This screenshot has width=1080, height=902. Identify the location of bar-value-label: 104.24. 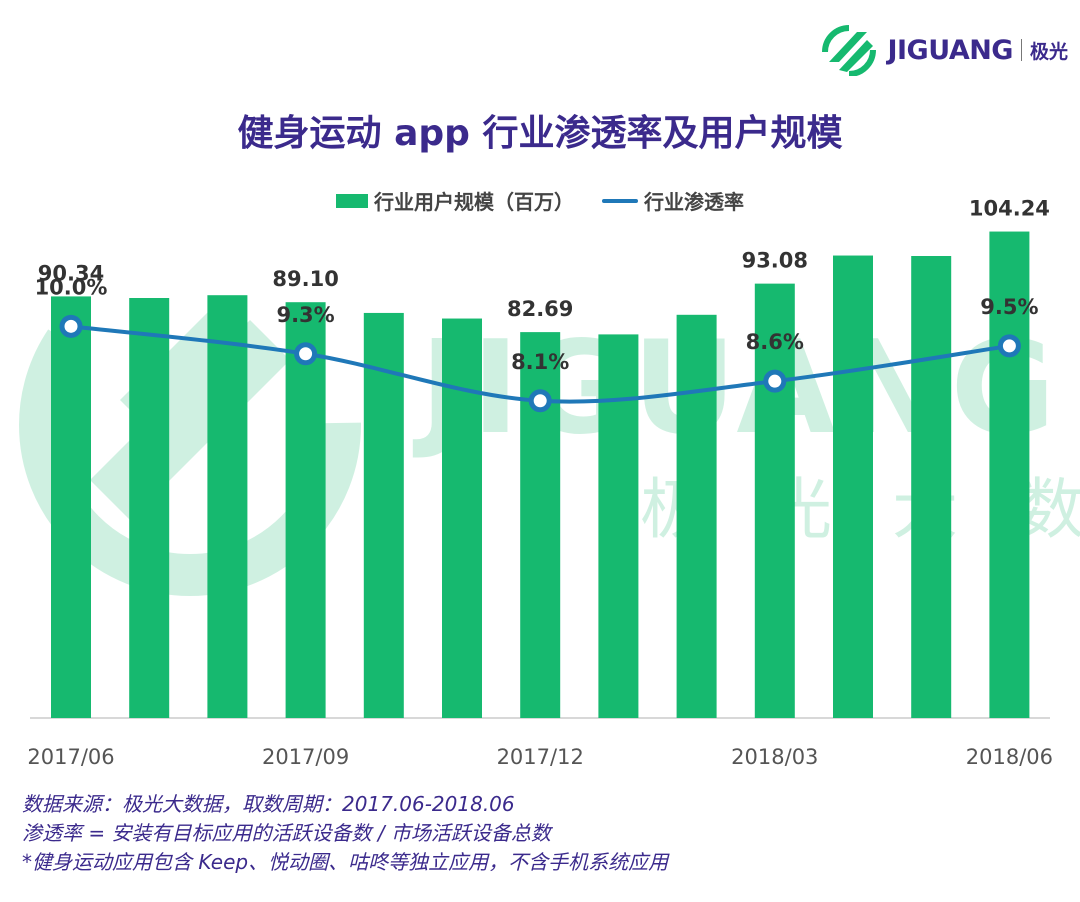
(1009, 209).